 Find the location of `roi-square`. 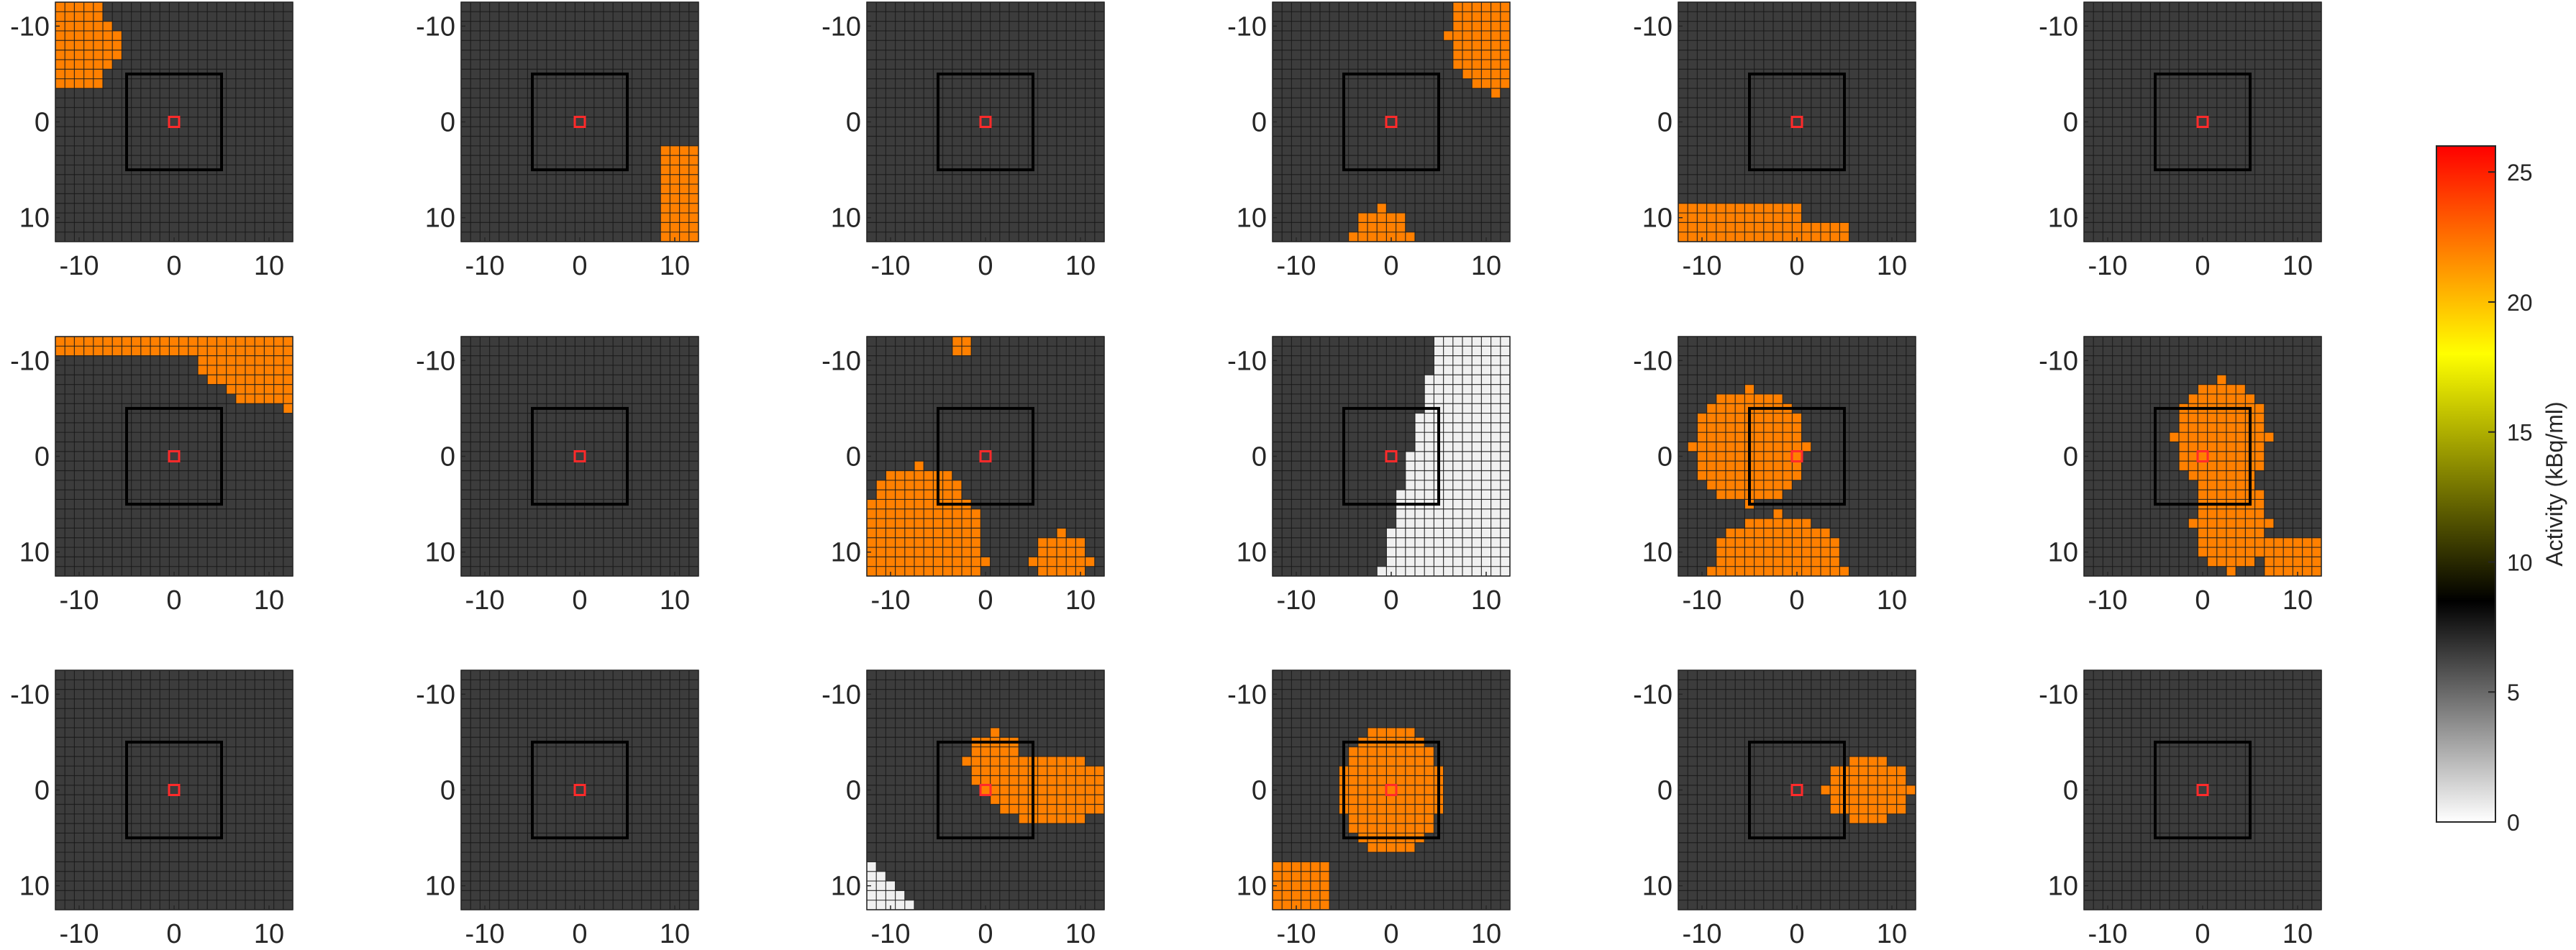

roi-square is located at coordinates (986, 122).